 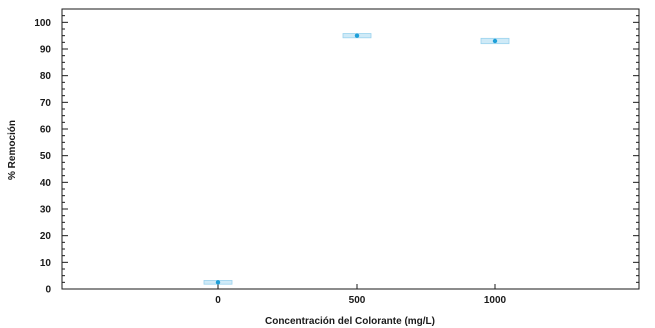 I want to click on y-axis-right, so click(x=636, y=149).